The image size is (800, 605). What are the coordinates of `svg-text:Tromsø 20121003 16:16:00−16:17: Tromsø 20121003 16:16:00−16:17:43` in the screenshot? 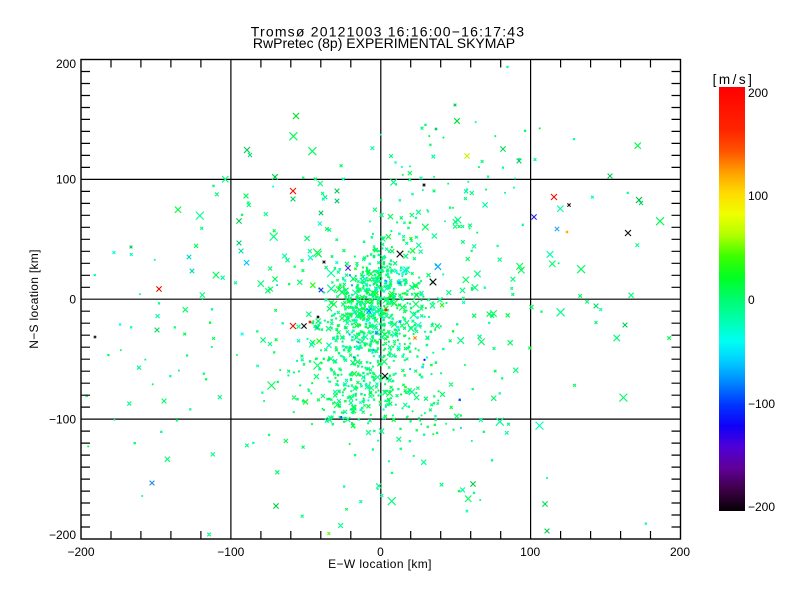 It's located at (388, 32).